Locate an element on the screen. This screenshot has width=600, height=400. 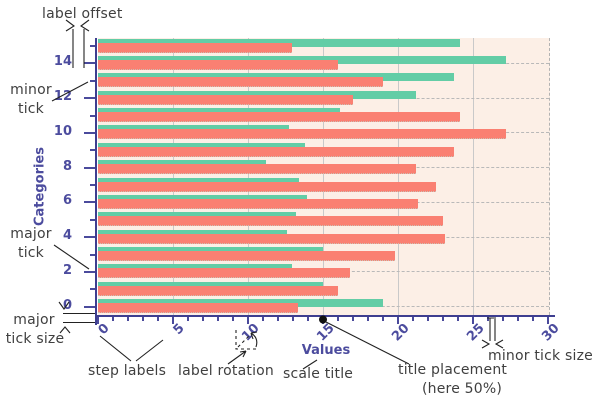
x-tick-label: 5 is located at coordinates (179, 330).